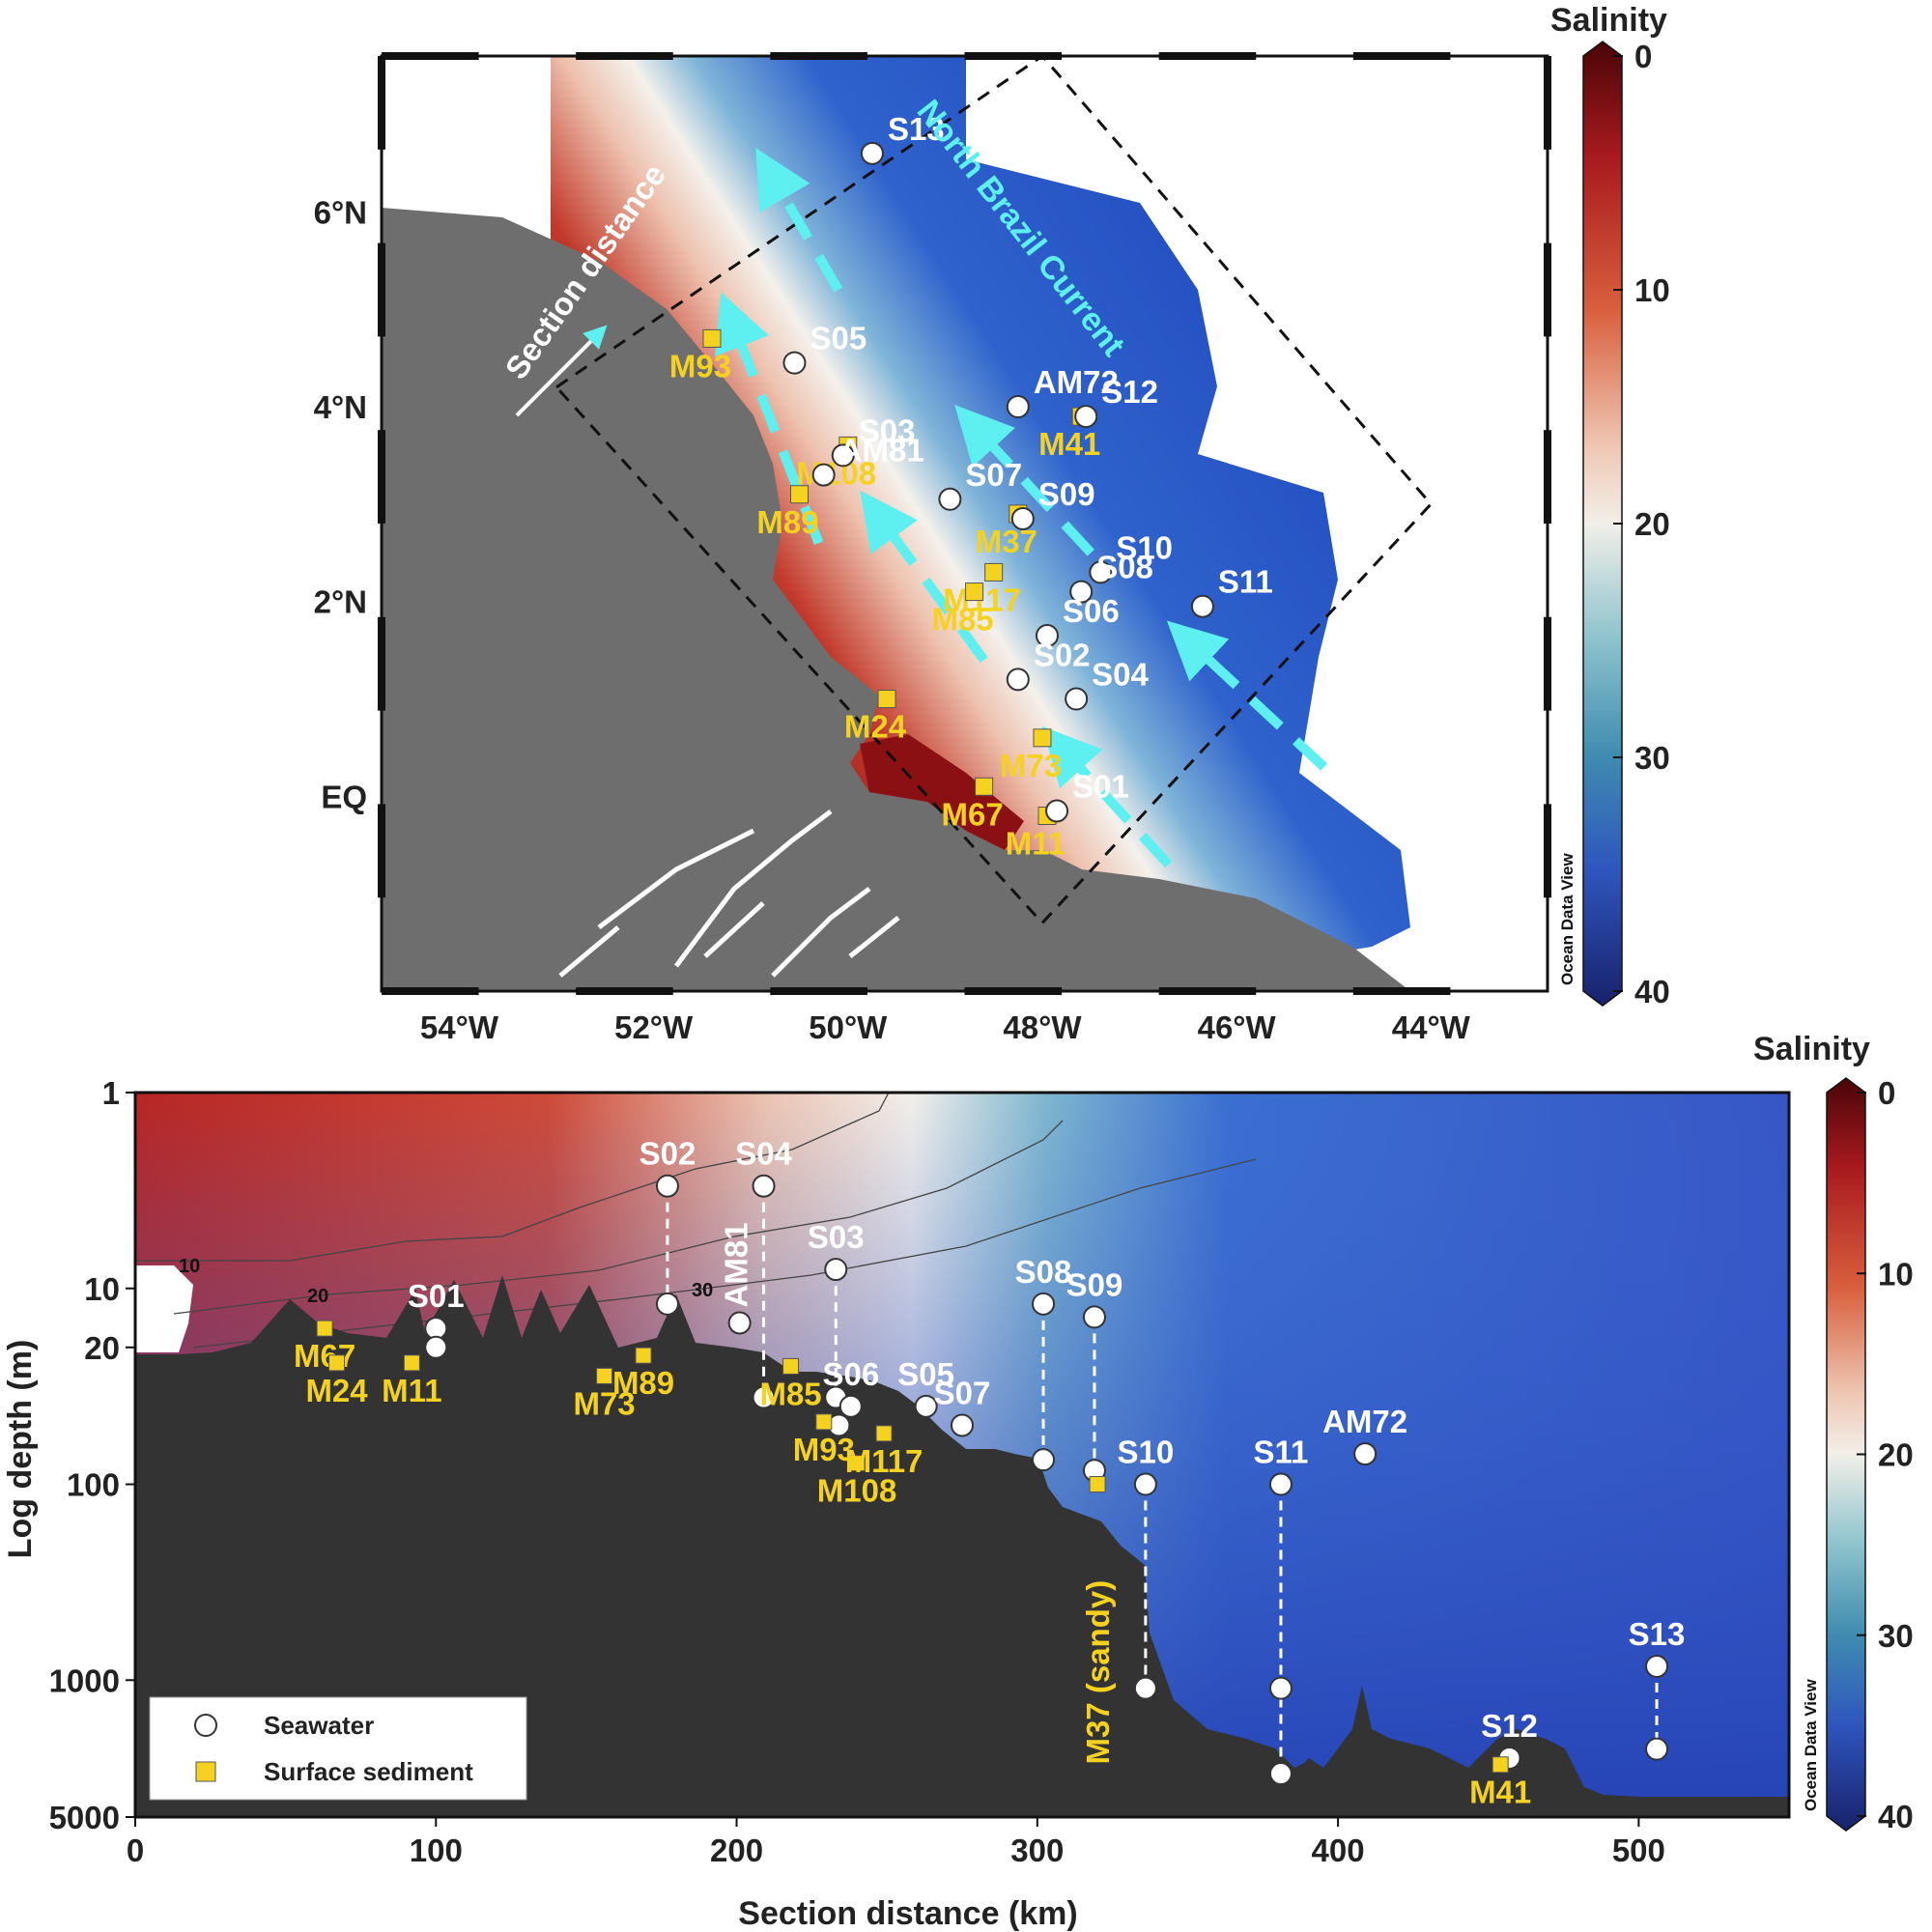 The width and height of the screenshot is (1932, 1932). What do you see at coordinates (836, 1237) in the screenshot?
I see `section-seawater-label: S03` at bounding box center [836, 1237].